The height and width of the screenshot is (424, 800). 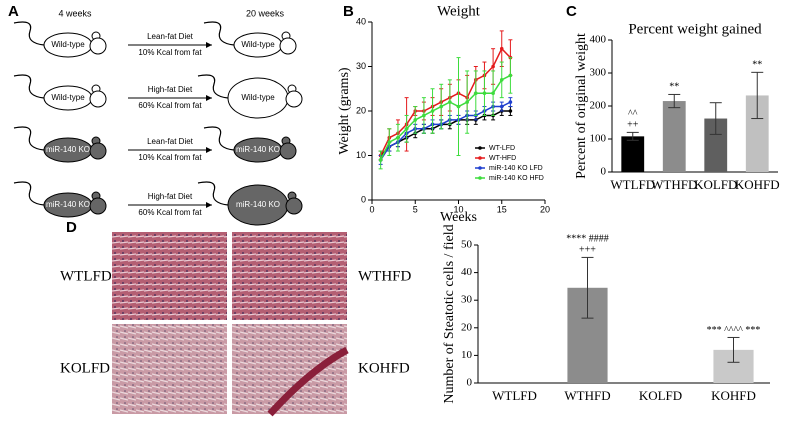 What do you see at coordinates (734, 330) in the screenshot?
I see `annotation: *** ^^^^ ***` at bounding box center [734, 330].